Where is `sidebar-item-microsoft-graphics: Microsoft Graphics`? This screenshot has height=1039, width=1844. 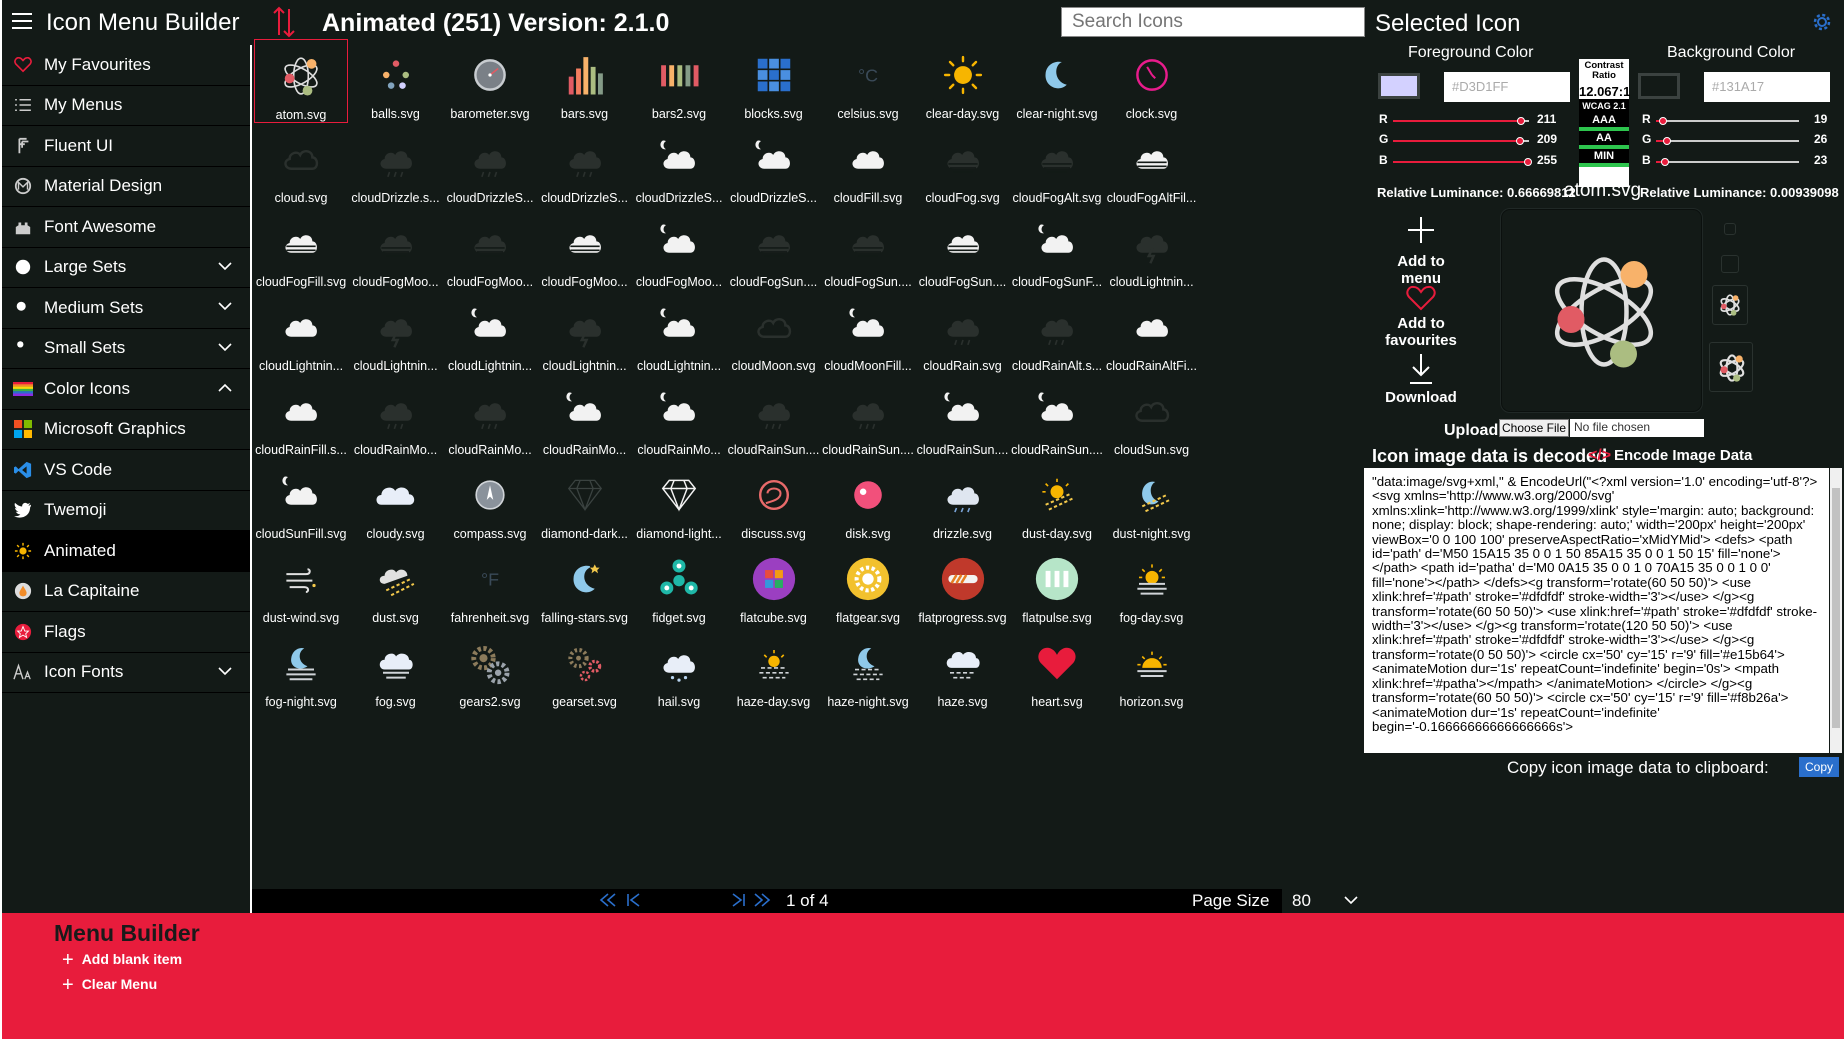 sidebar-item-microsoft-graphics: Microsoft Graphics is located at coordinates (126, 430).